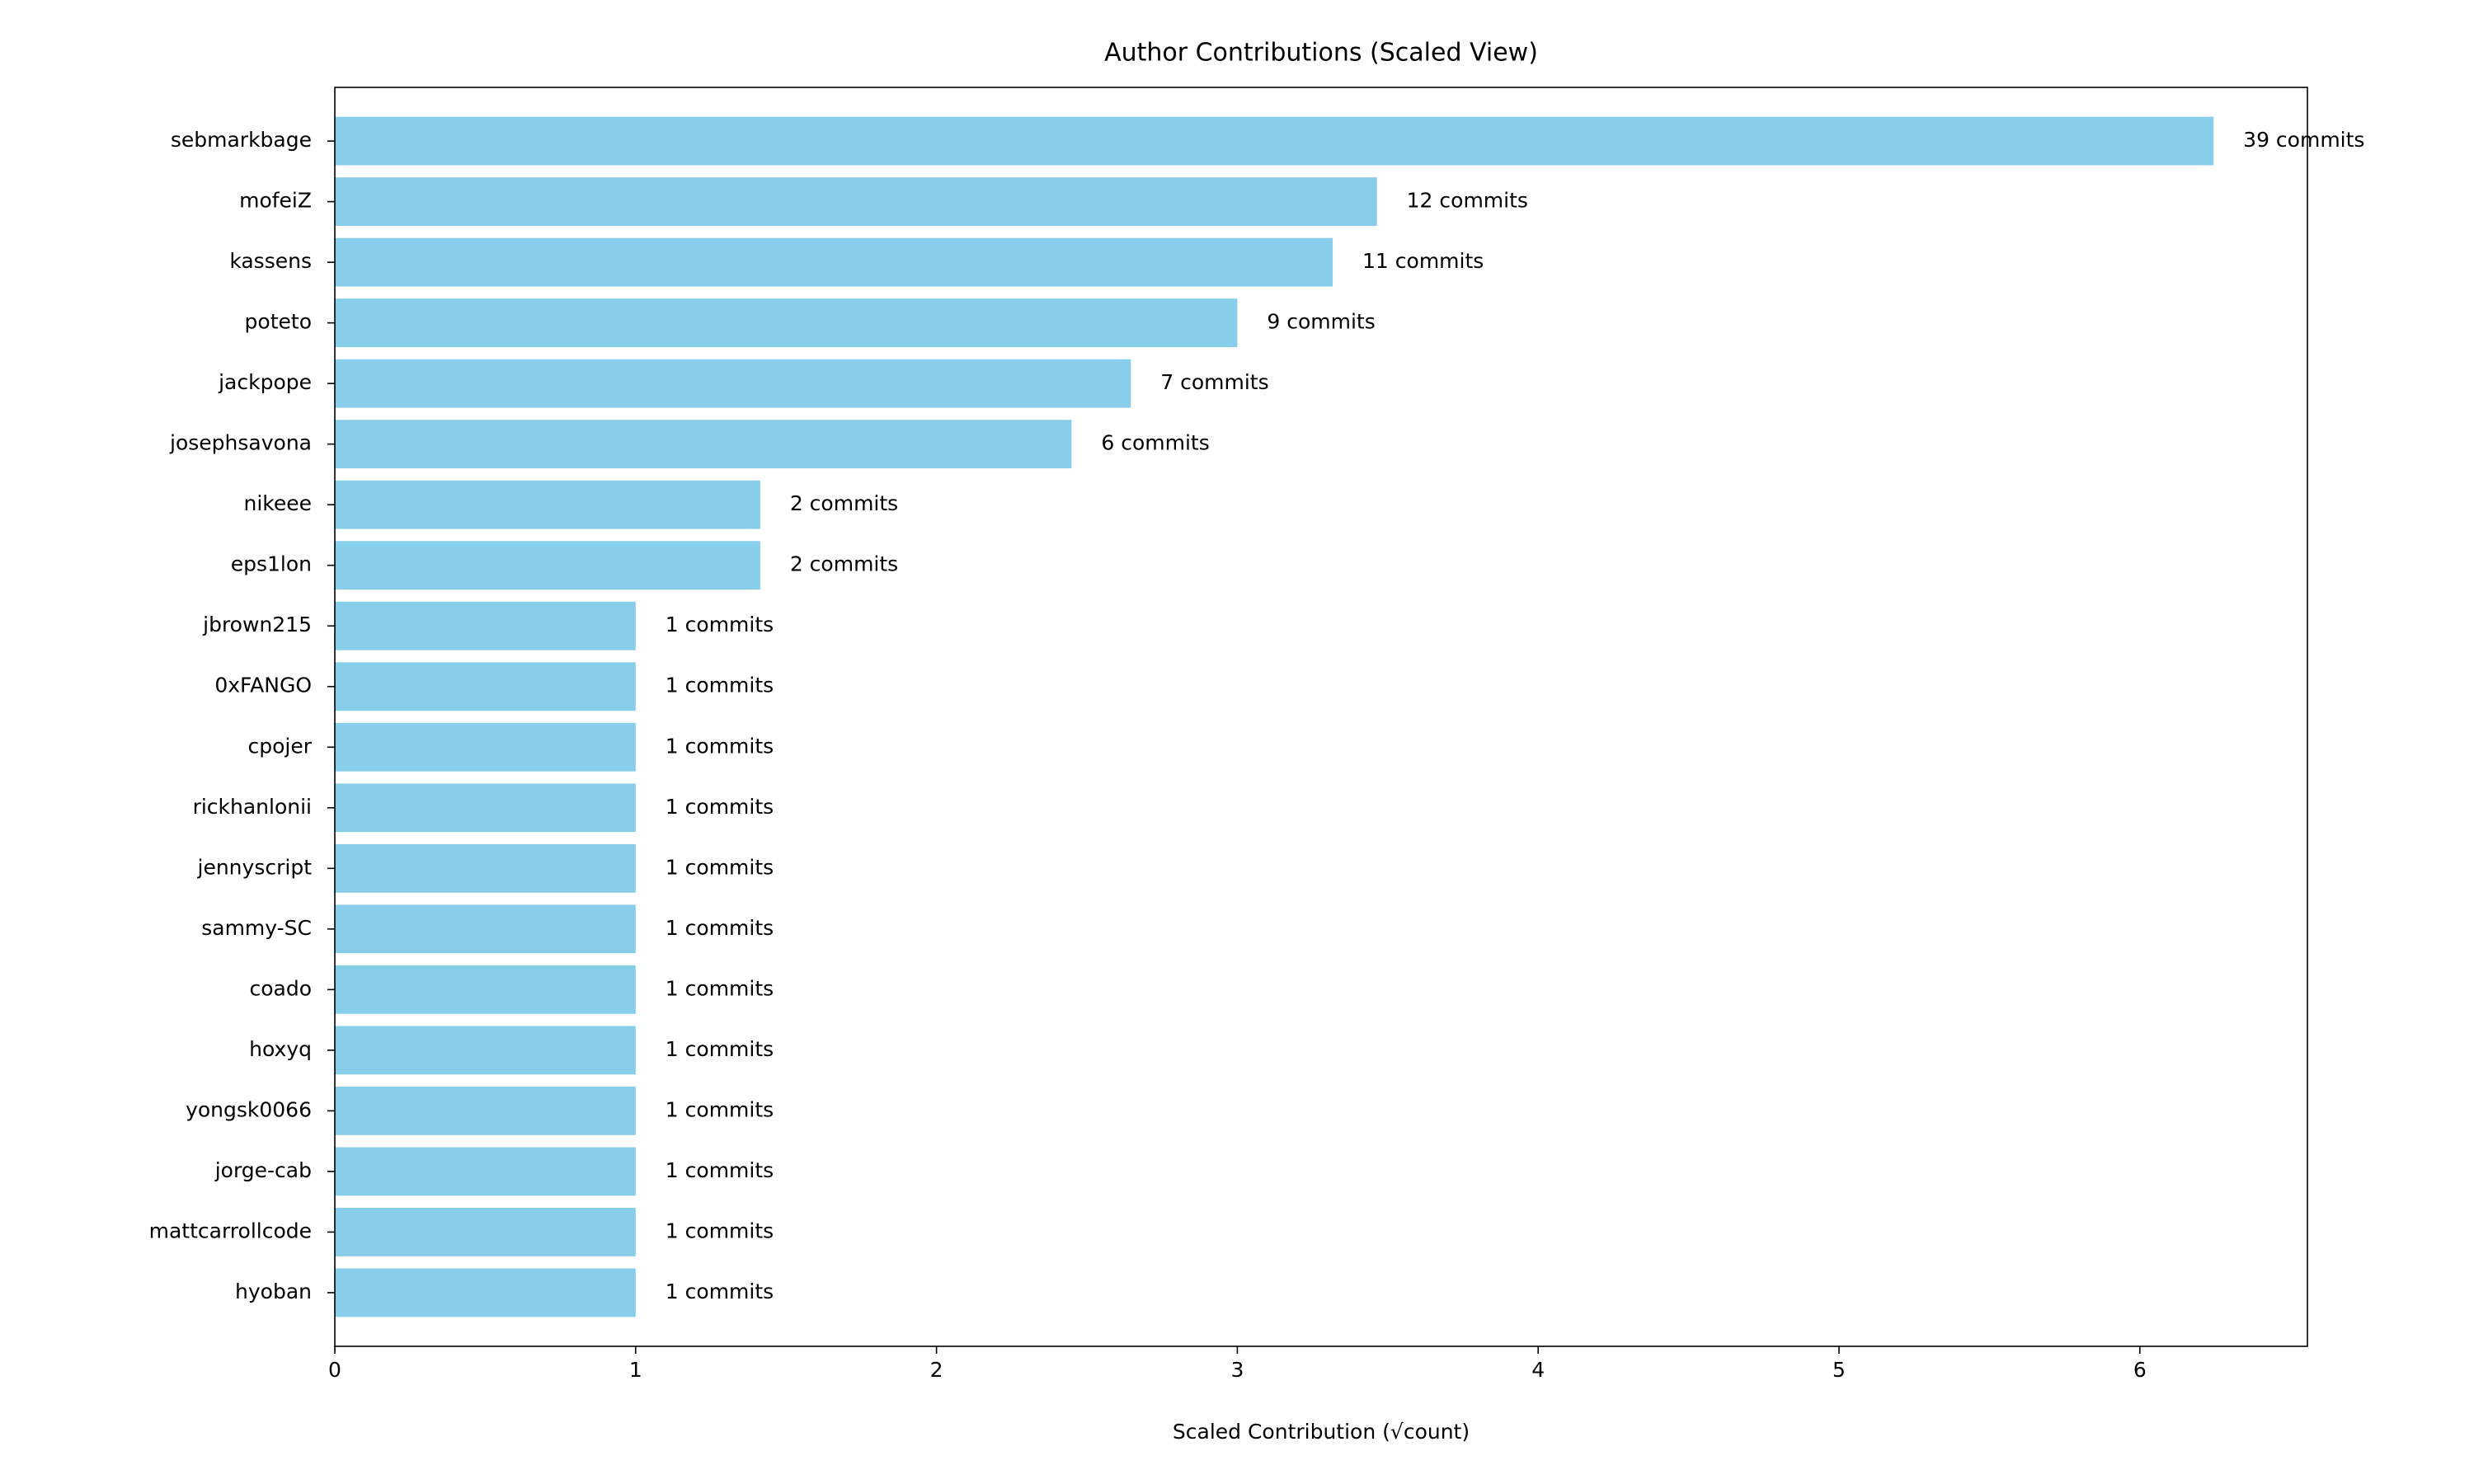 The image size is (2474, 1484). What do you see at coordinates (1214, 382) in the screenshot?
I see `value-label: 7 commits` at bounding box center [1214, 382].